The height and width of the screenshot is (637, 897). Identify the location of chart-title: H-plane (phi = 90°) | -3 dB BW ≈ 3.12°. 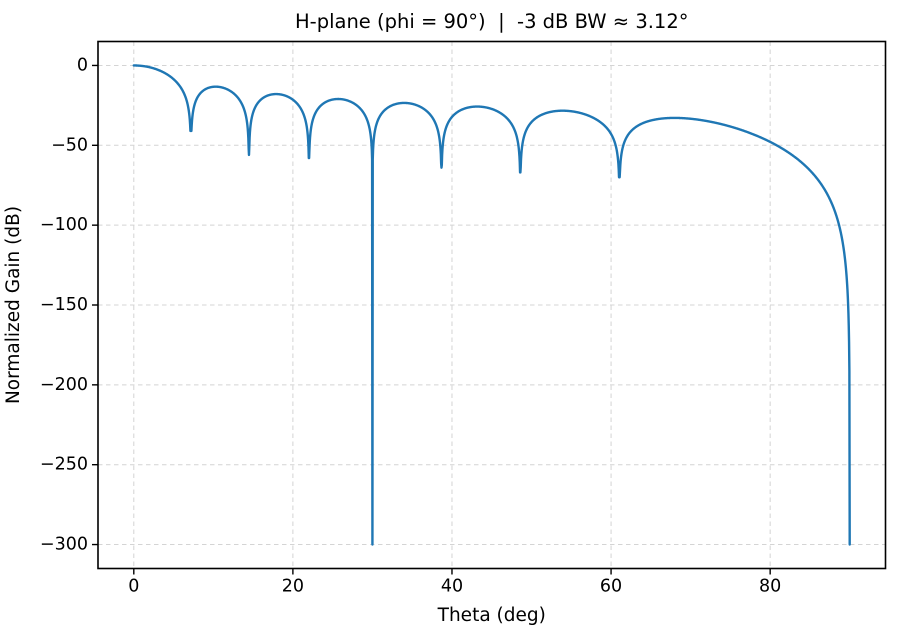
(492, 21).